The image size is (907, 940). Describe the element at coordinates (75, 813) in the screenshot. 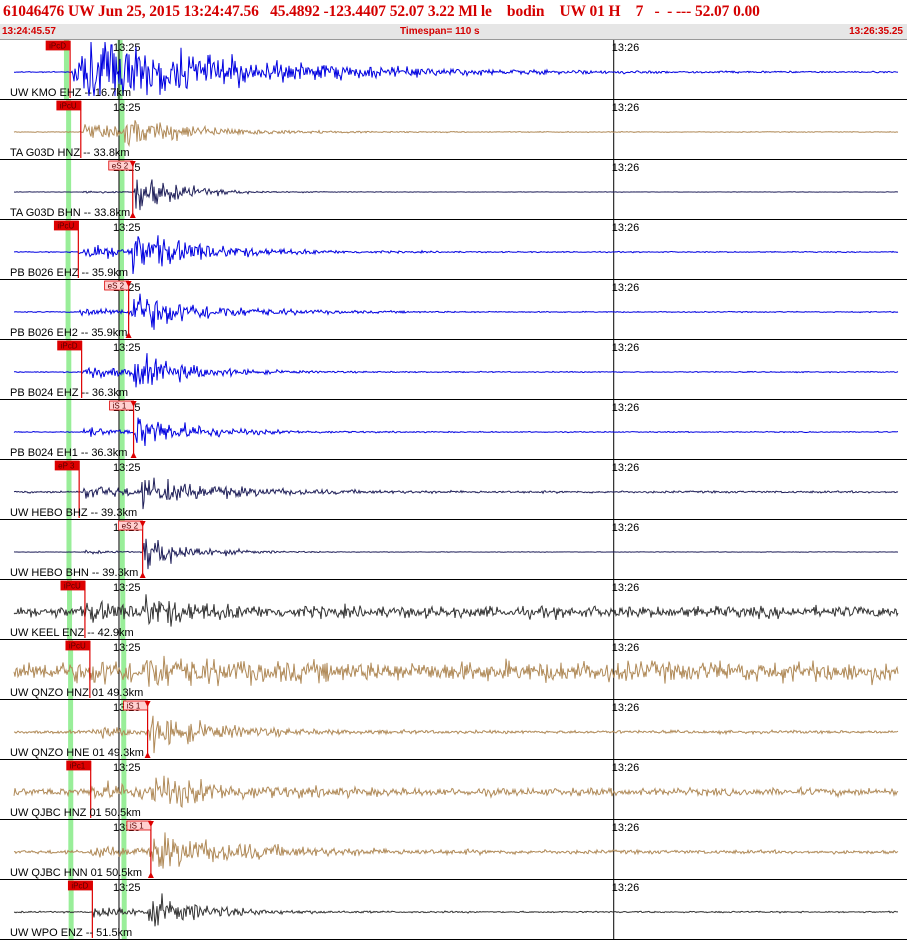

I see `station-label: UW QJBC HNZ 01 50.5km` at that location.